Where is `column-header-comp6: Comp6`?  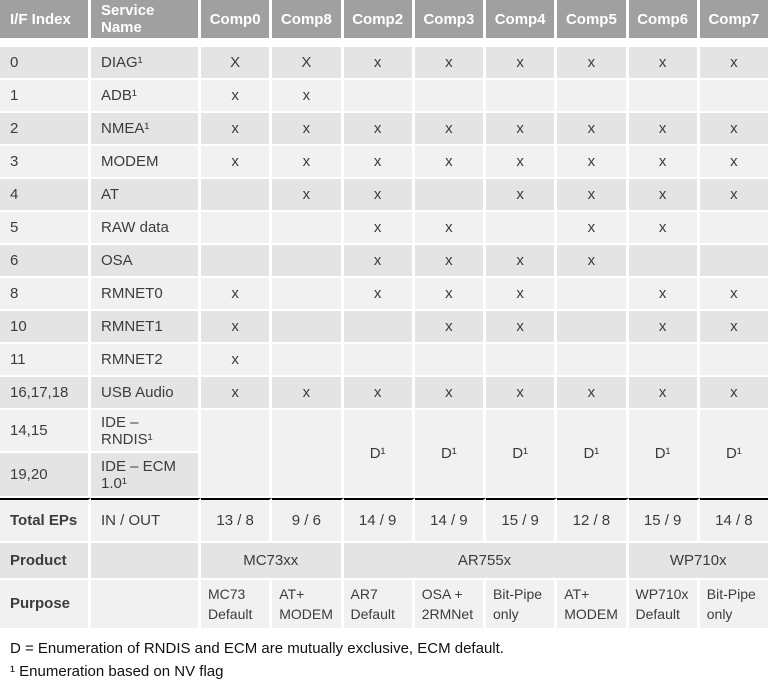
column-header-comp6: Comp6 is located at coordinates (664, 23).